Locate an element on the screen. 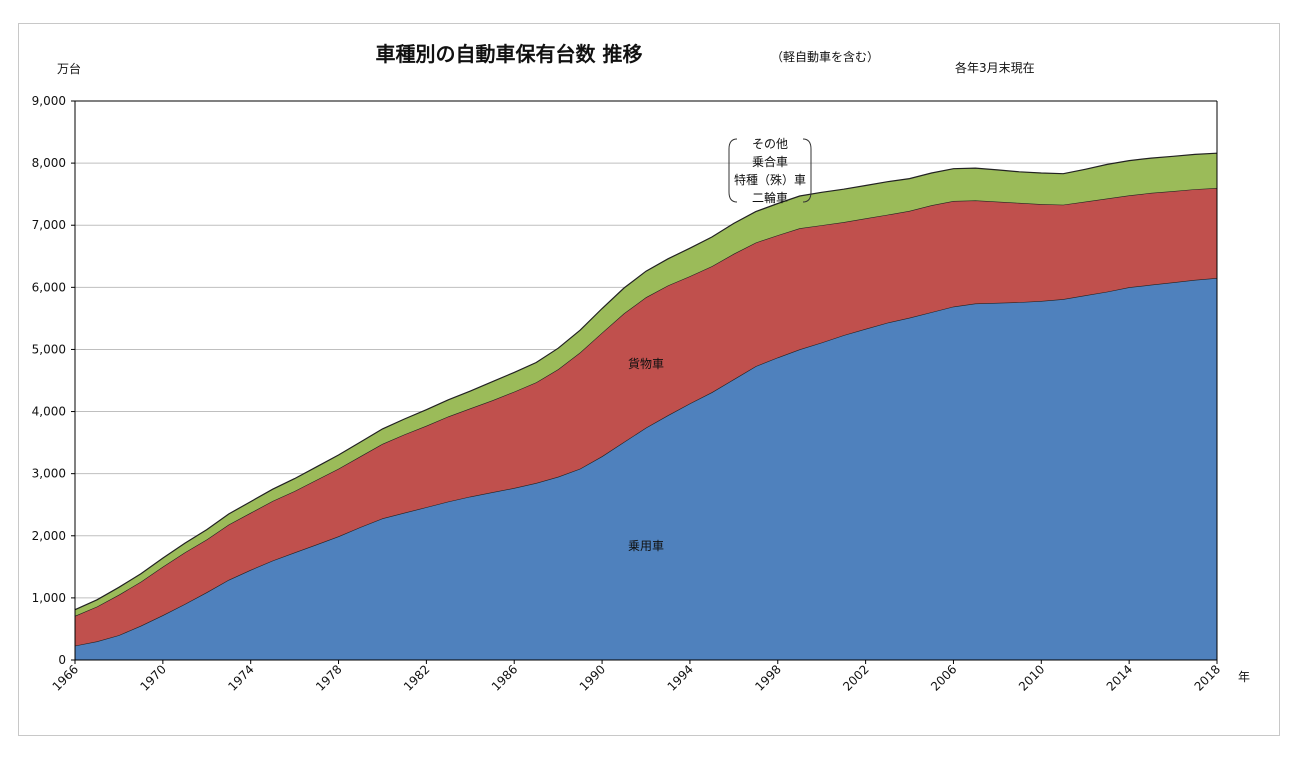 The height and width of the screenshot is (762, 1304). series-label-other-line: 二輪車 is located at coordinates (770, 197).